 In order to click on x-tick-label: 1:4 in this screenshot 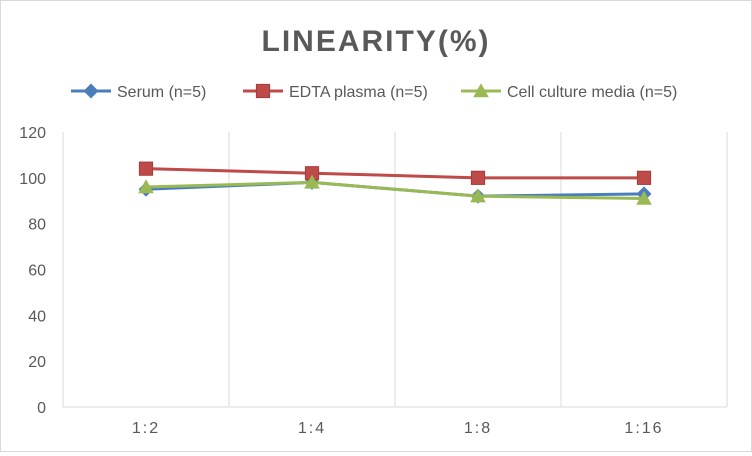, I will do `click(312, 428)`.